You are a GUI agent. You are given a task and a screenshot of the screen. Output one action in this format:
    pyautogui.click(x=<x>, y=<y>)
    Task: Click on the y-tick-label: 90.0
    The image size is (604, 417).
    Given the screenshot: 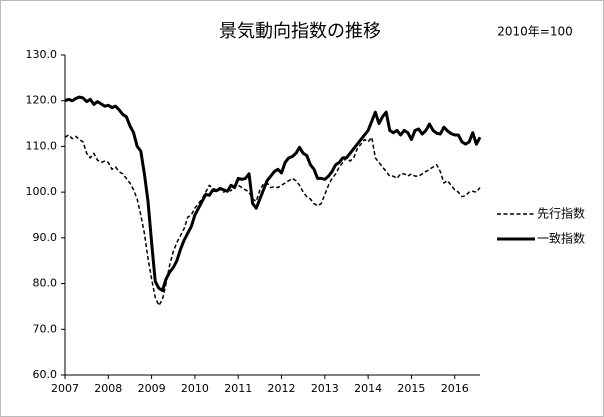 What is the action you would take?
    pyautogui.click(x=45, y=237)
    